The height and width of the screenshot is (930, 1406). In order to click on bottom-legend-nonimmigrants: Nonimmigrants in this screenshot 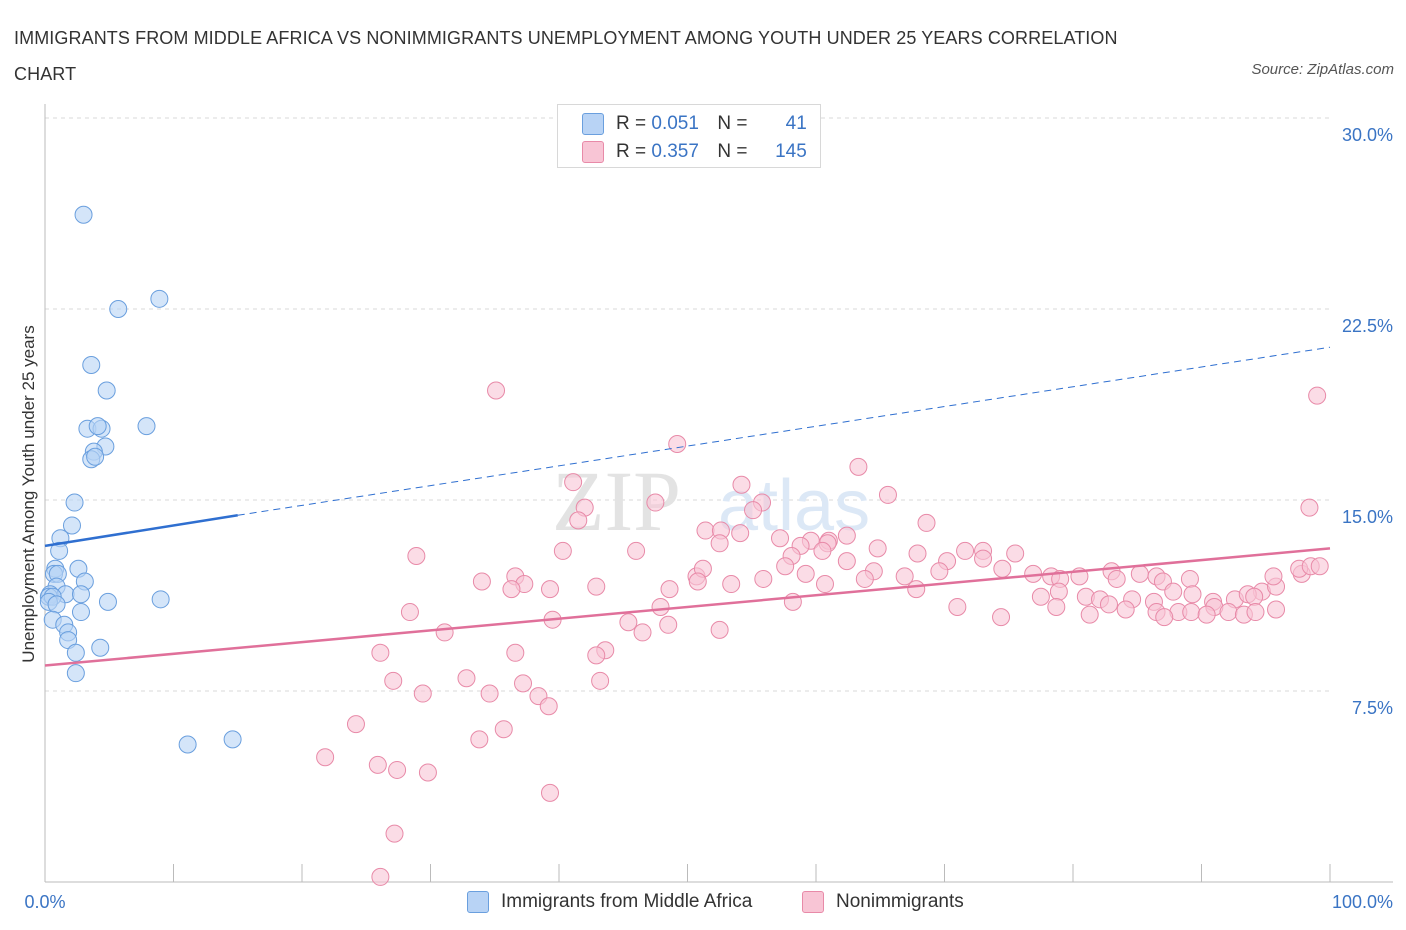, I will do `click(883, 902)`.